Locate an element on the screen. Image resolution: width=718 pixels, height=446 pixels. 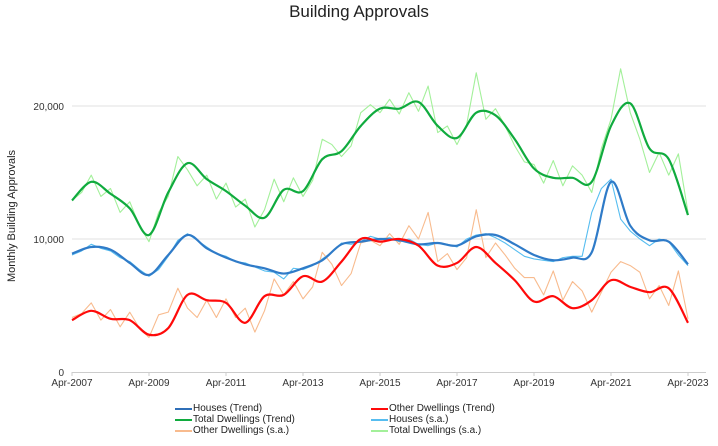
y-tick-label: 10,000 is located at coordinates (48, 240).